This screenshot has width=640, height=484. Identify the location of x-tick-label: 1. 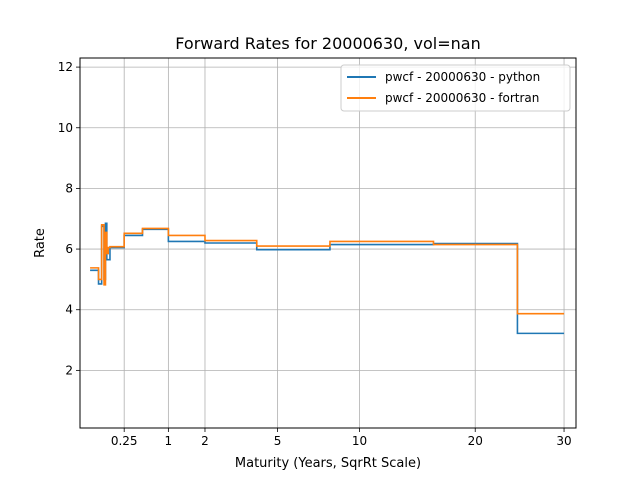
(169, 441).